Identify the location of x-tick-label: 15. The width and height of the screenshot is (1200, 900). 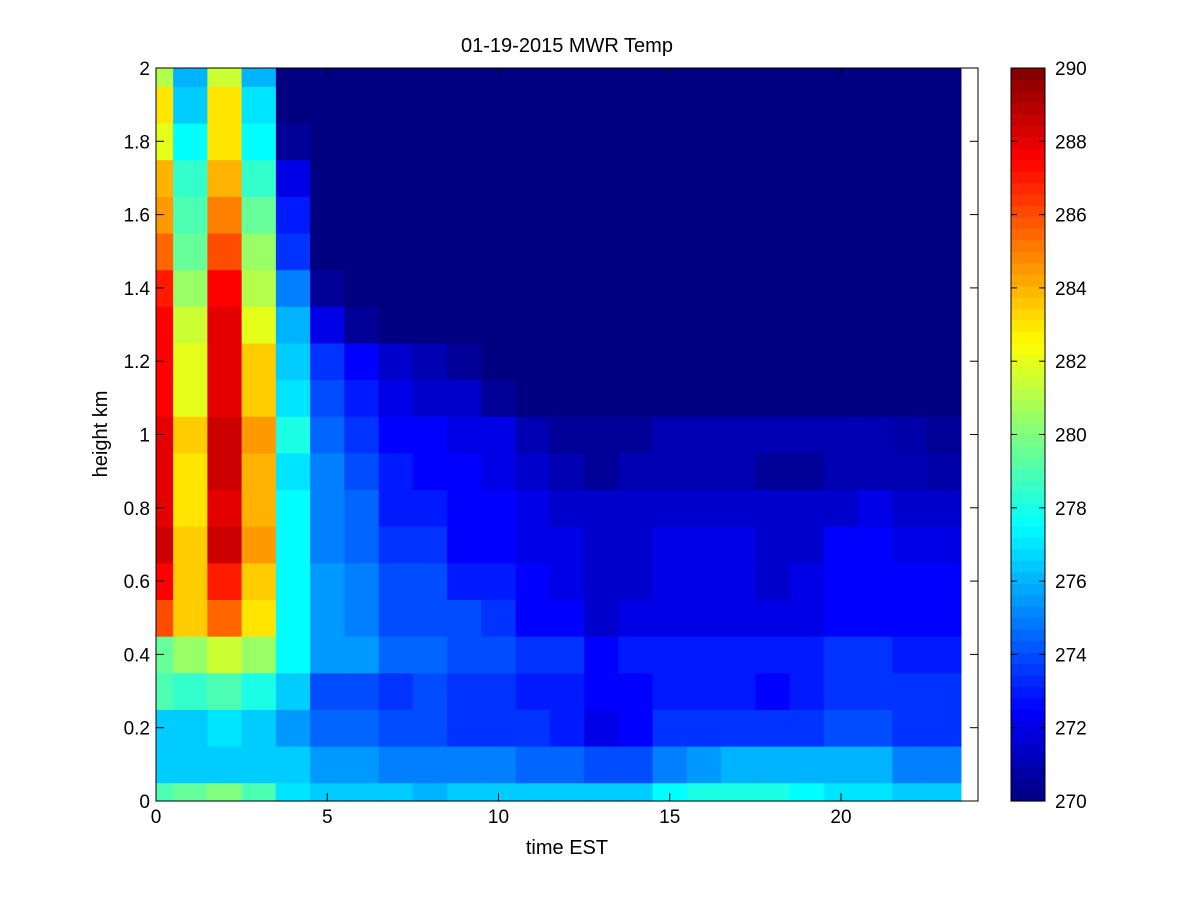
(669, 817).